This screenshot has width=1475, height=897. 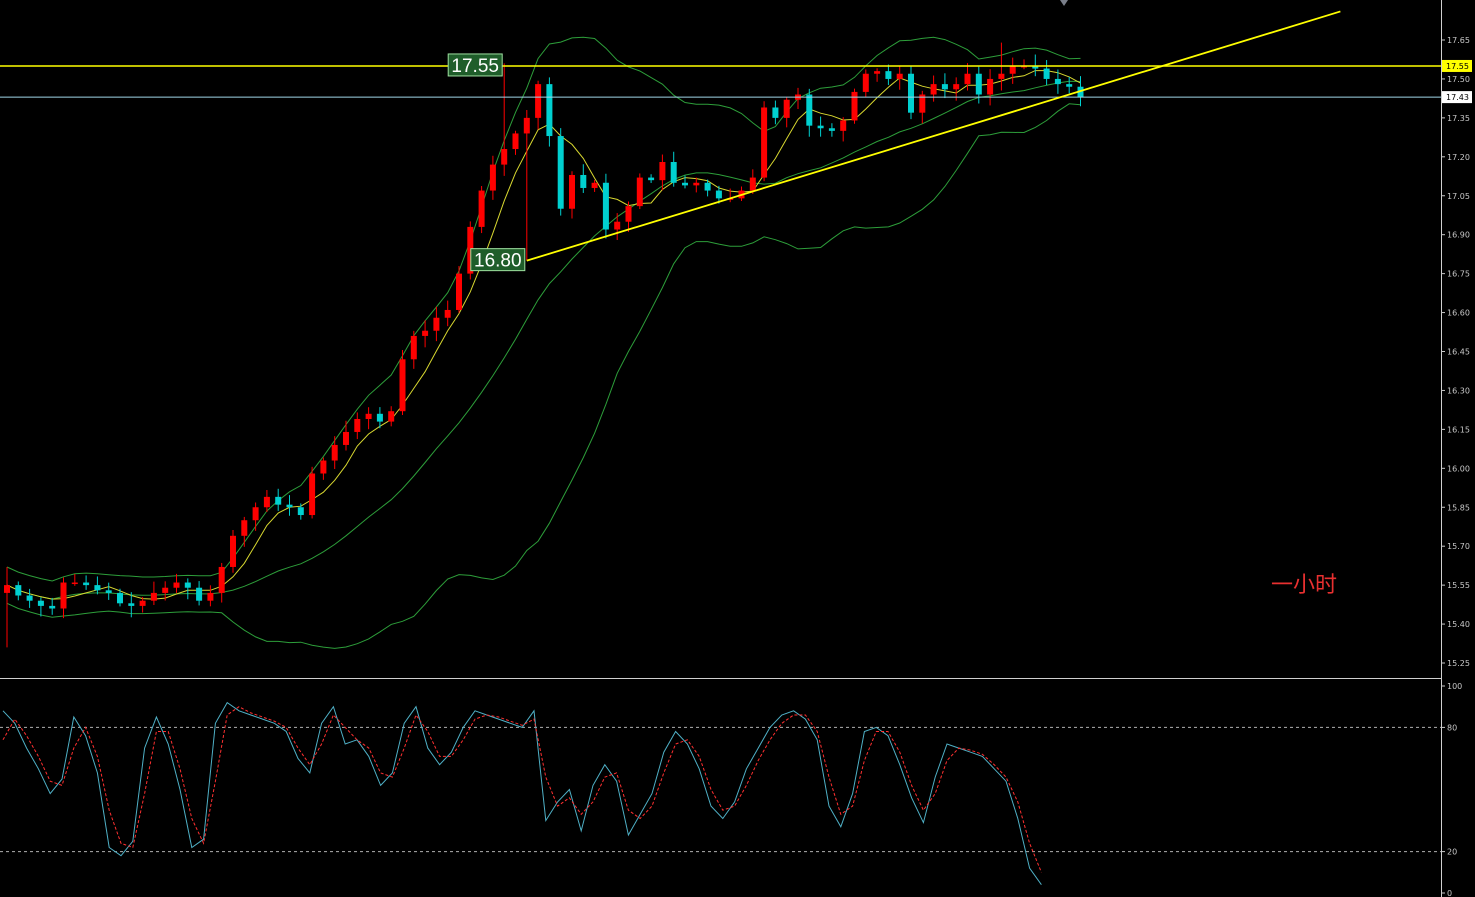 I want to click on price-label-text: 17.55, so click(x=475, y=66).